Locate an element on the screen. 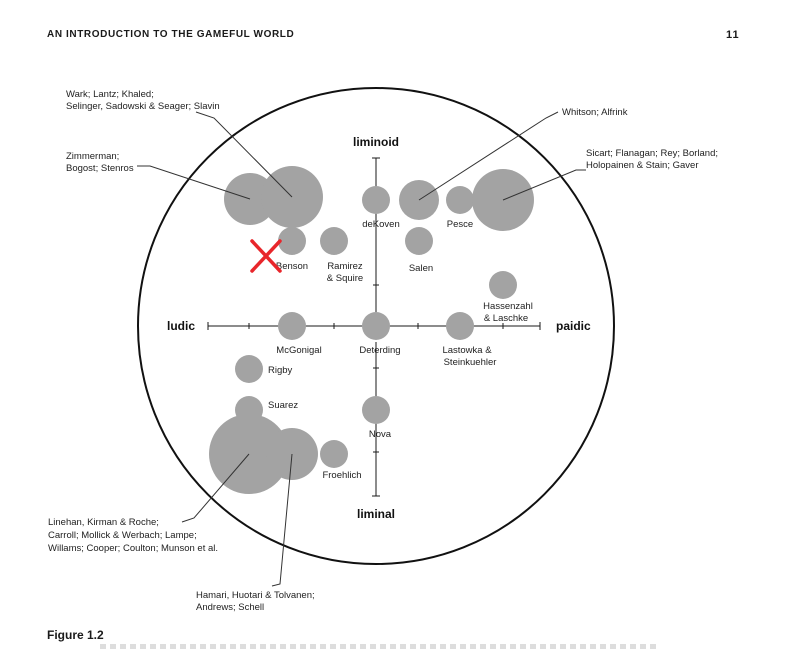 Image resolution: width=796 pixels, height=649 pixels. bubble-hassenzahl is located at coordinates (503, 285).